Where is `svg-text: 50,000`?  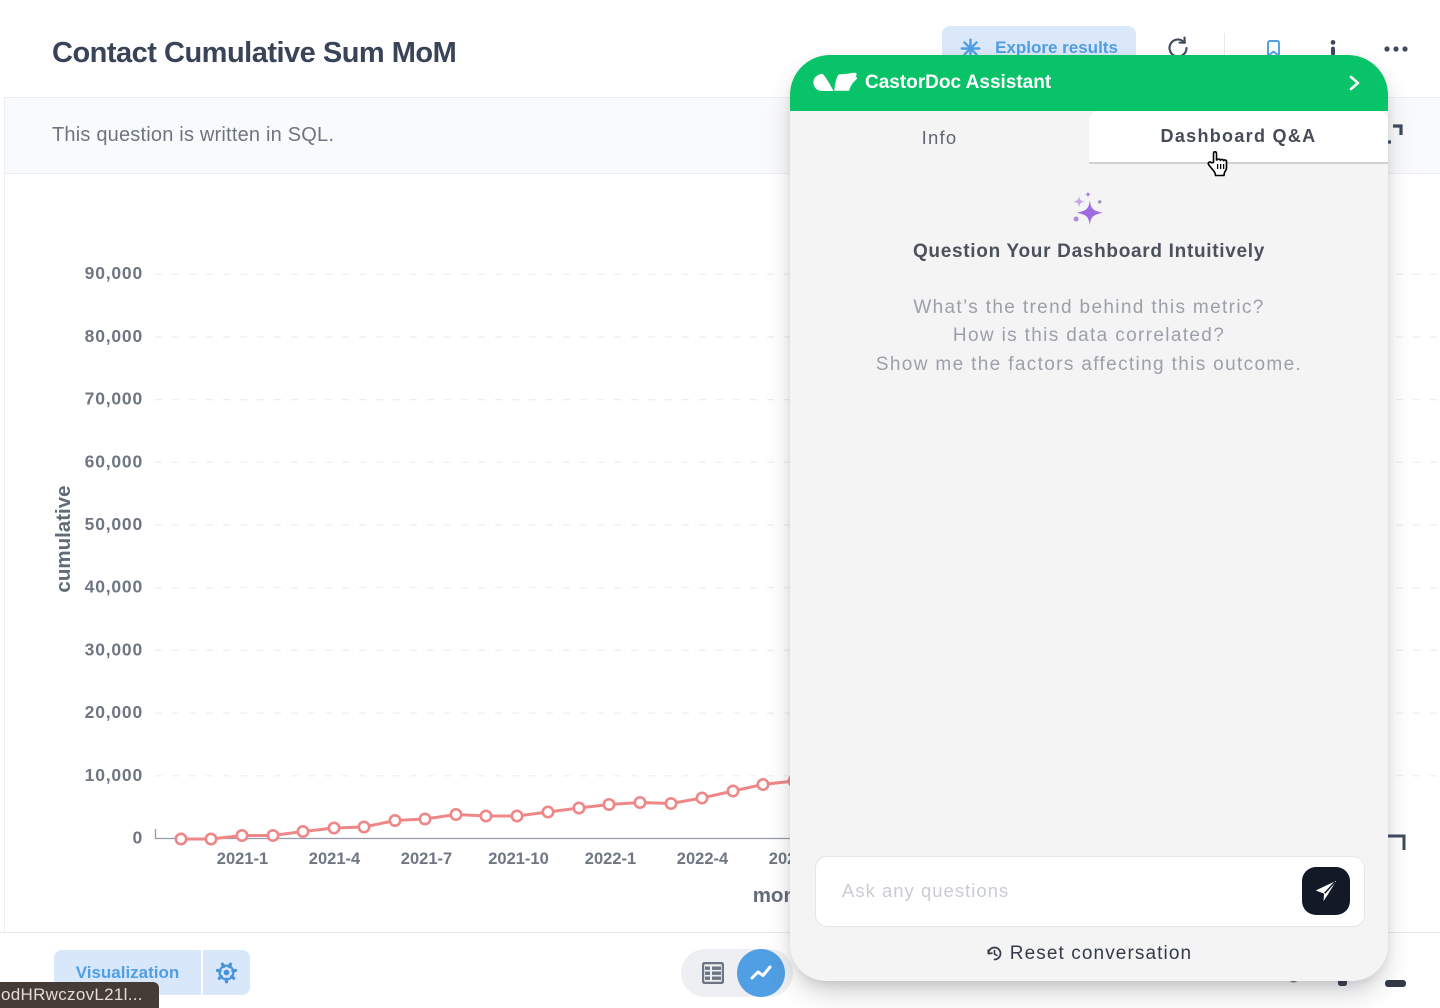 svg-text: 50,000 is located at coordinates (114, 524).